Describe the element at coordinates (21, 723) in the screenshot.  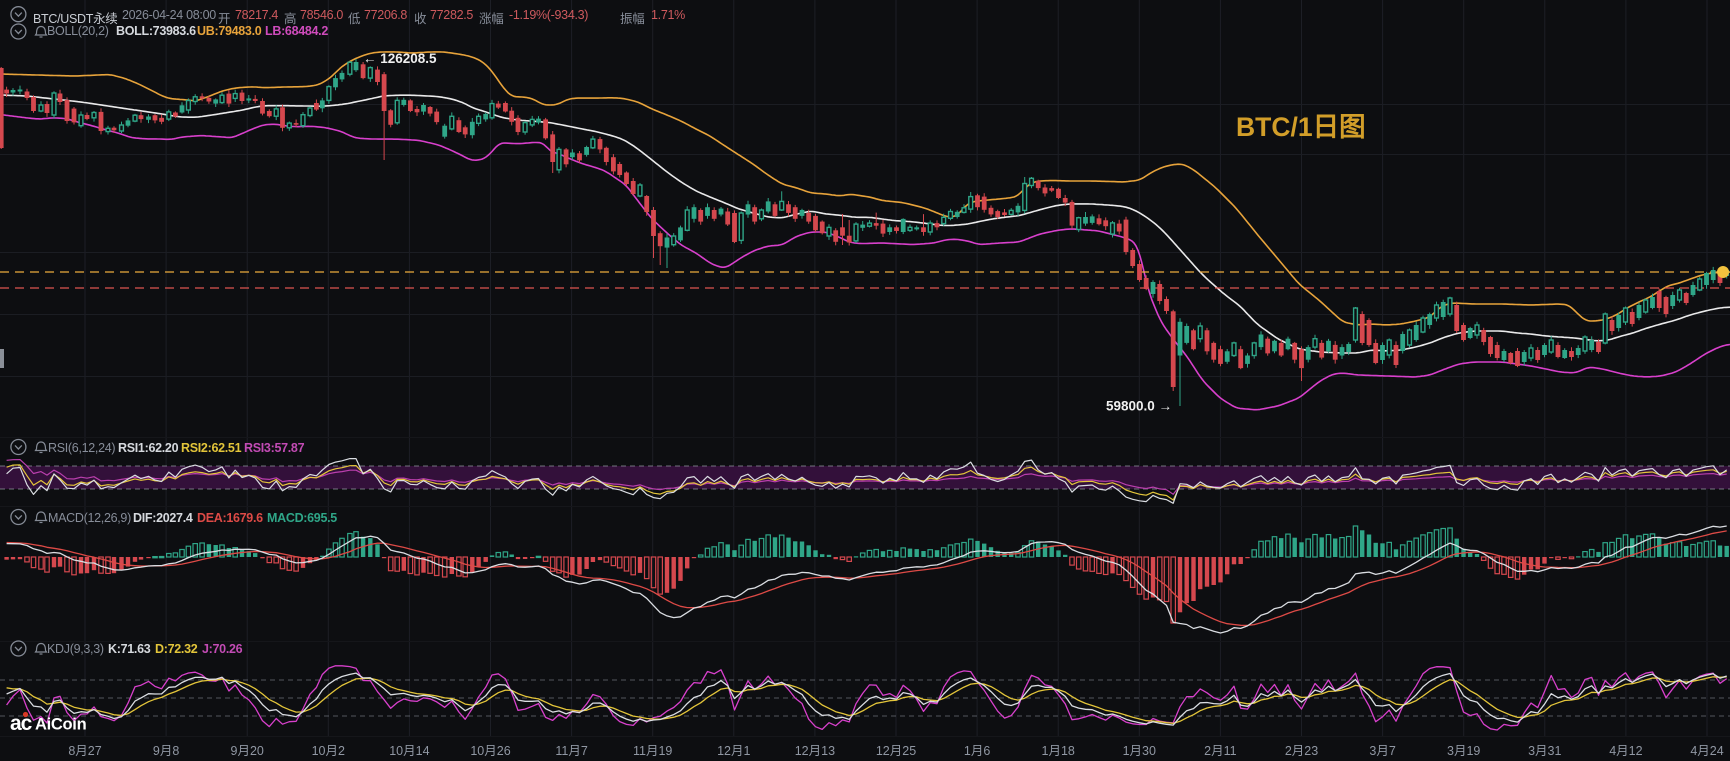
I see `svg-text: ac` at that location.